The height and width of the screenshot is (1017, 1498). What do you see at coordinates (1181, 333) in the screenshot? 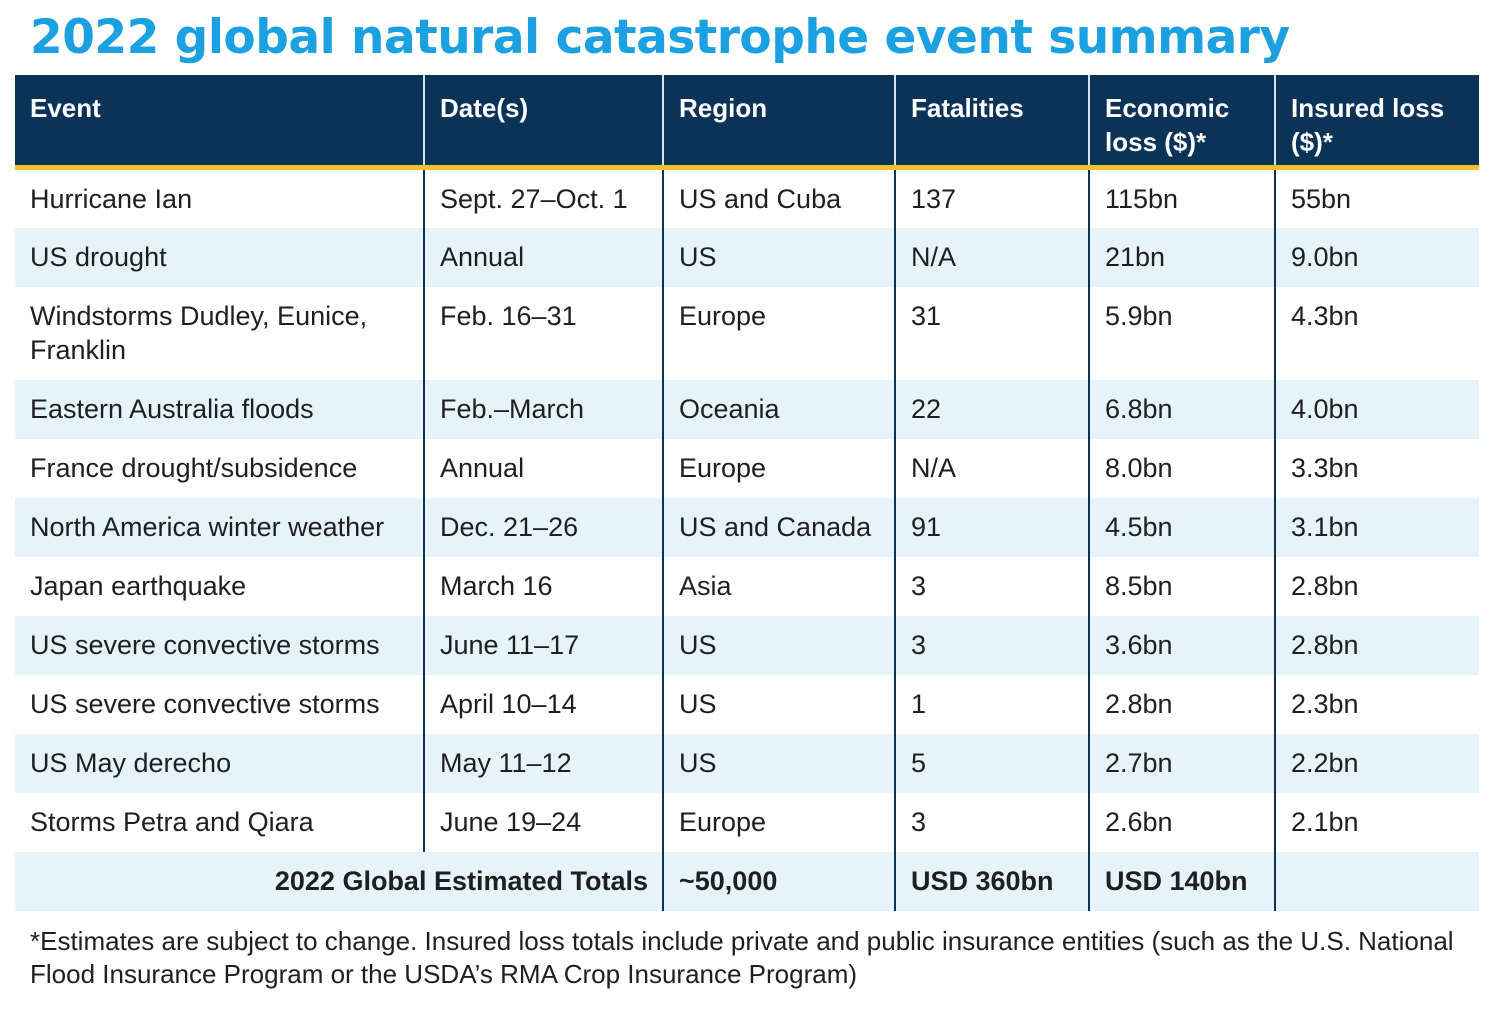
I see `table-cell: 5.9bn` at bounding box center [1181, 333].